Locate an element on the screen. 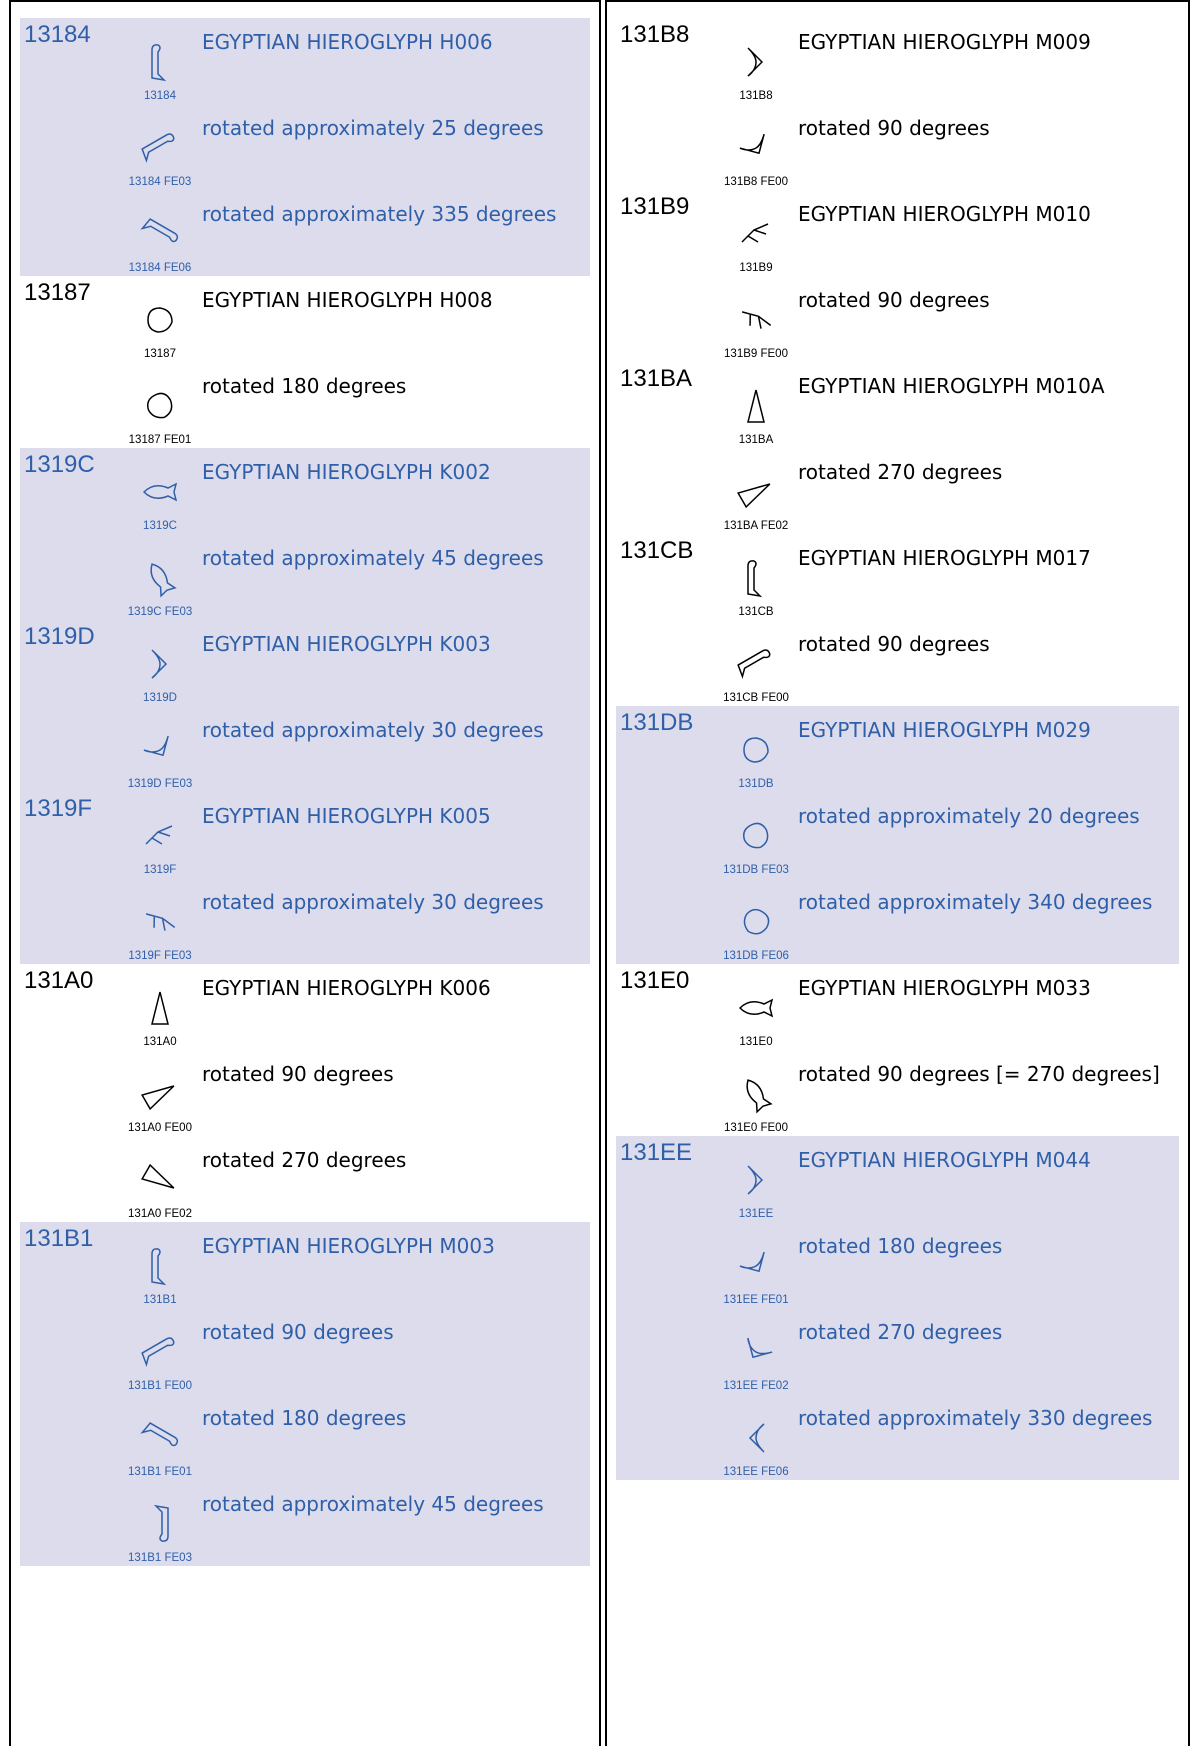  glyph-cell: 131EE is located at coordinates (756, 1179).